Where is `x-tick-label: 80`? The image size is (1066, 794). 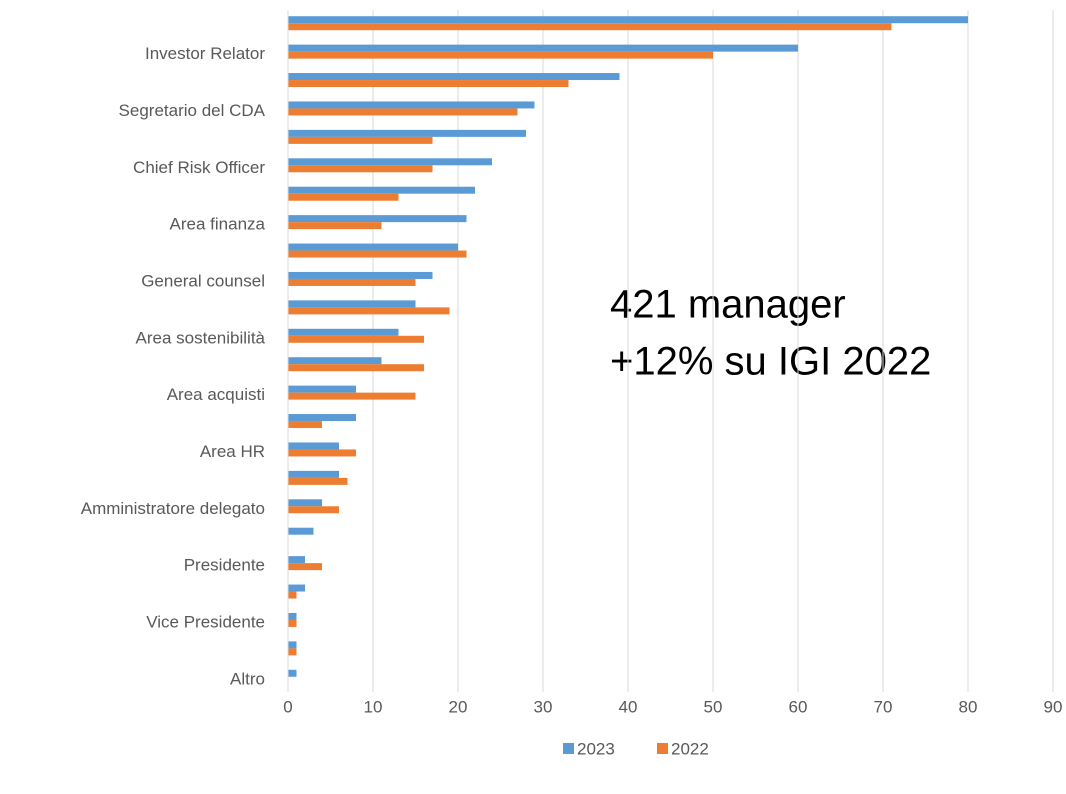
x-tick-label: 80 is located at coordinates (968, 706).